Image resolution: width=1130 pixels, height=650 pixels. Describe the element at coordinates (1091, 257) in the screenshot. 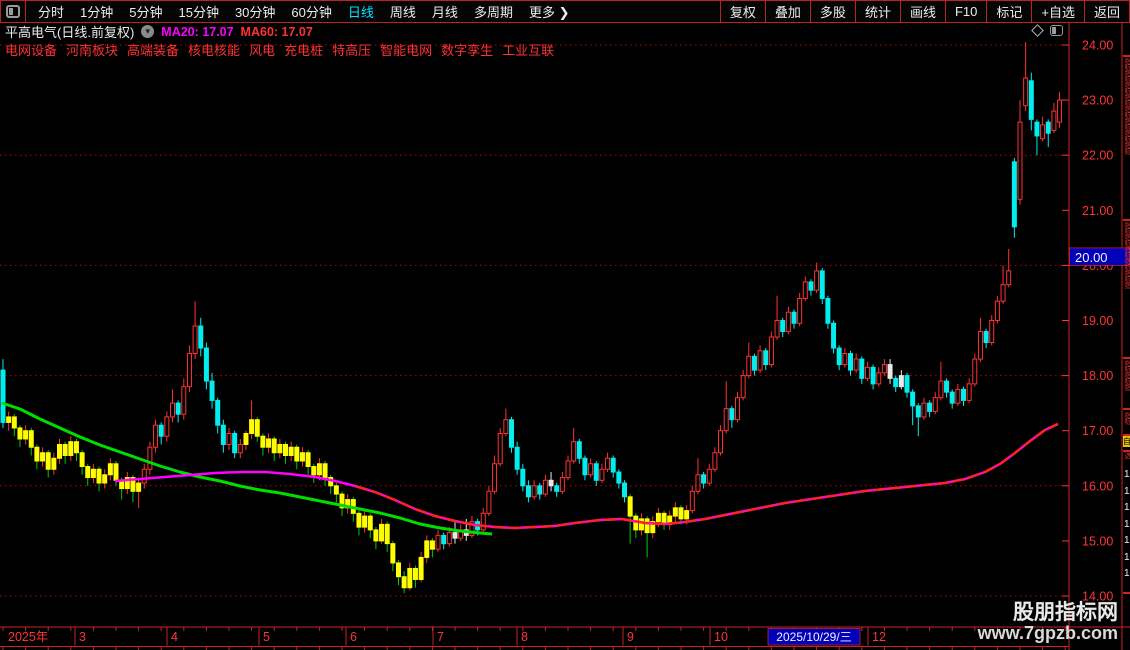

I see `cursor-price-value: 20.00` at that location.